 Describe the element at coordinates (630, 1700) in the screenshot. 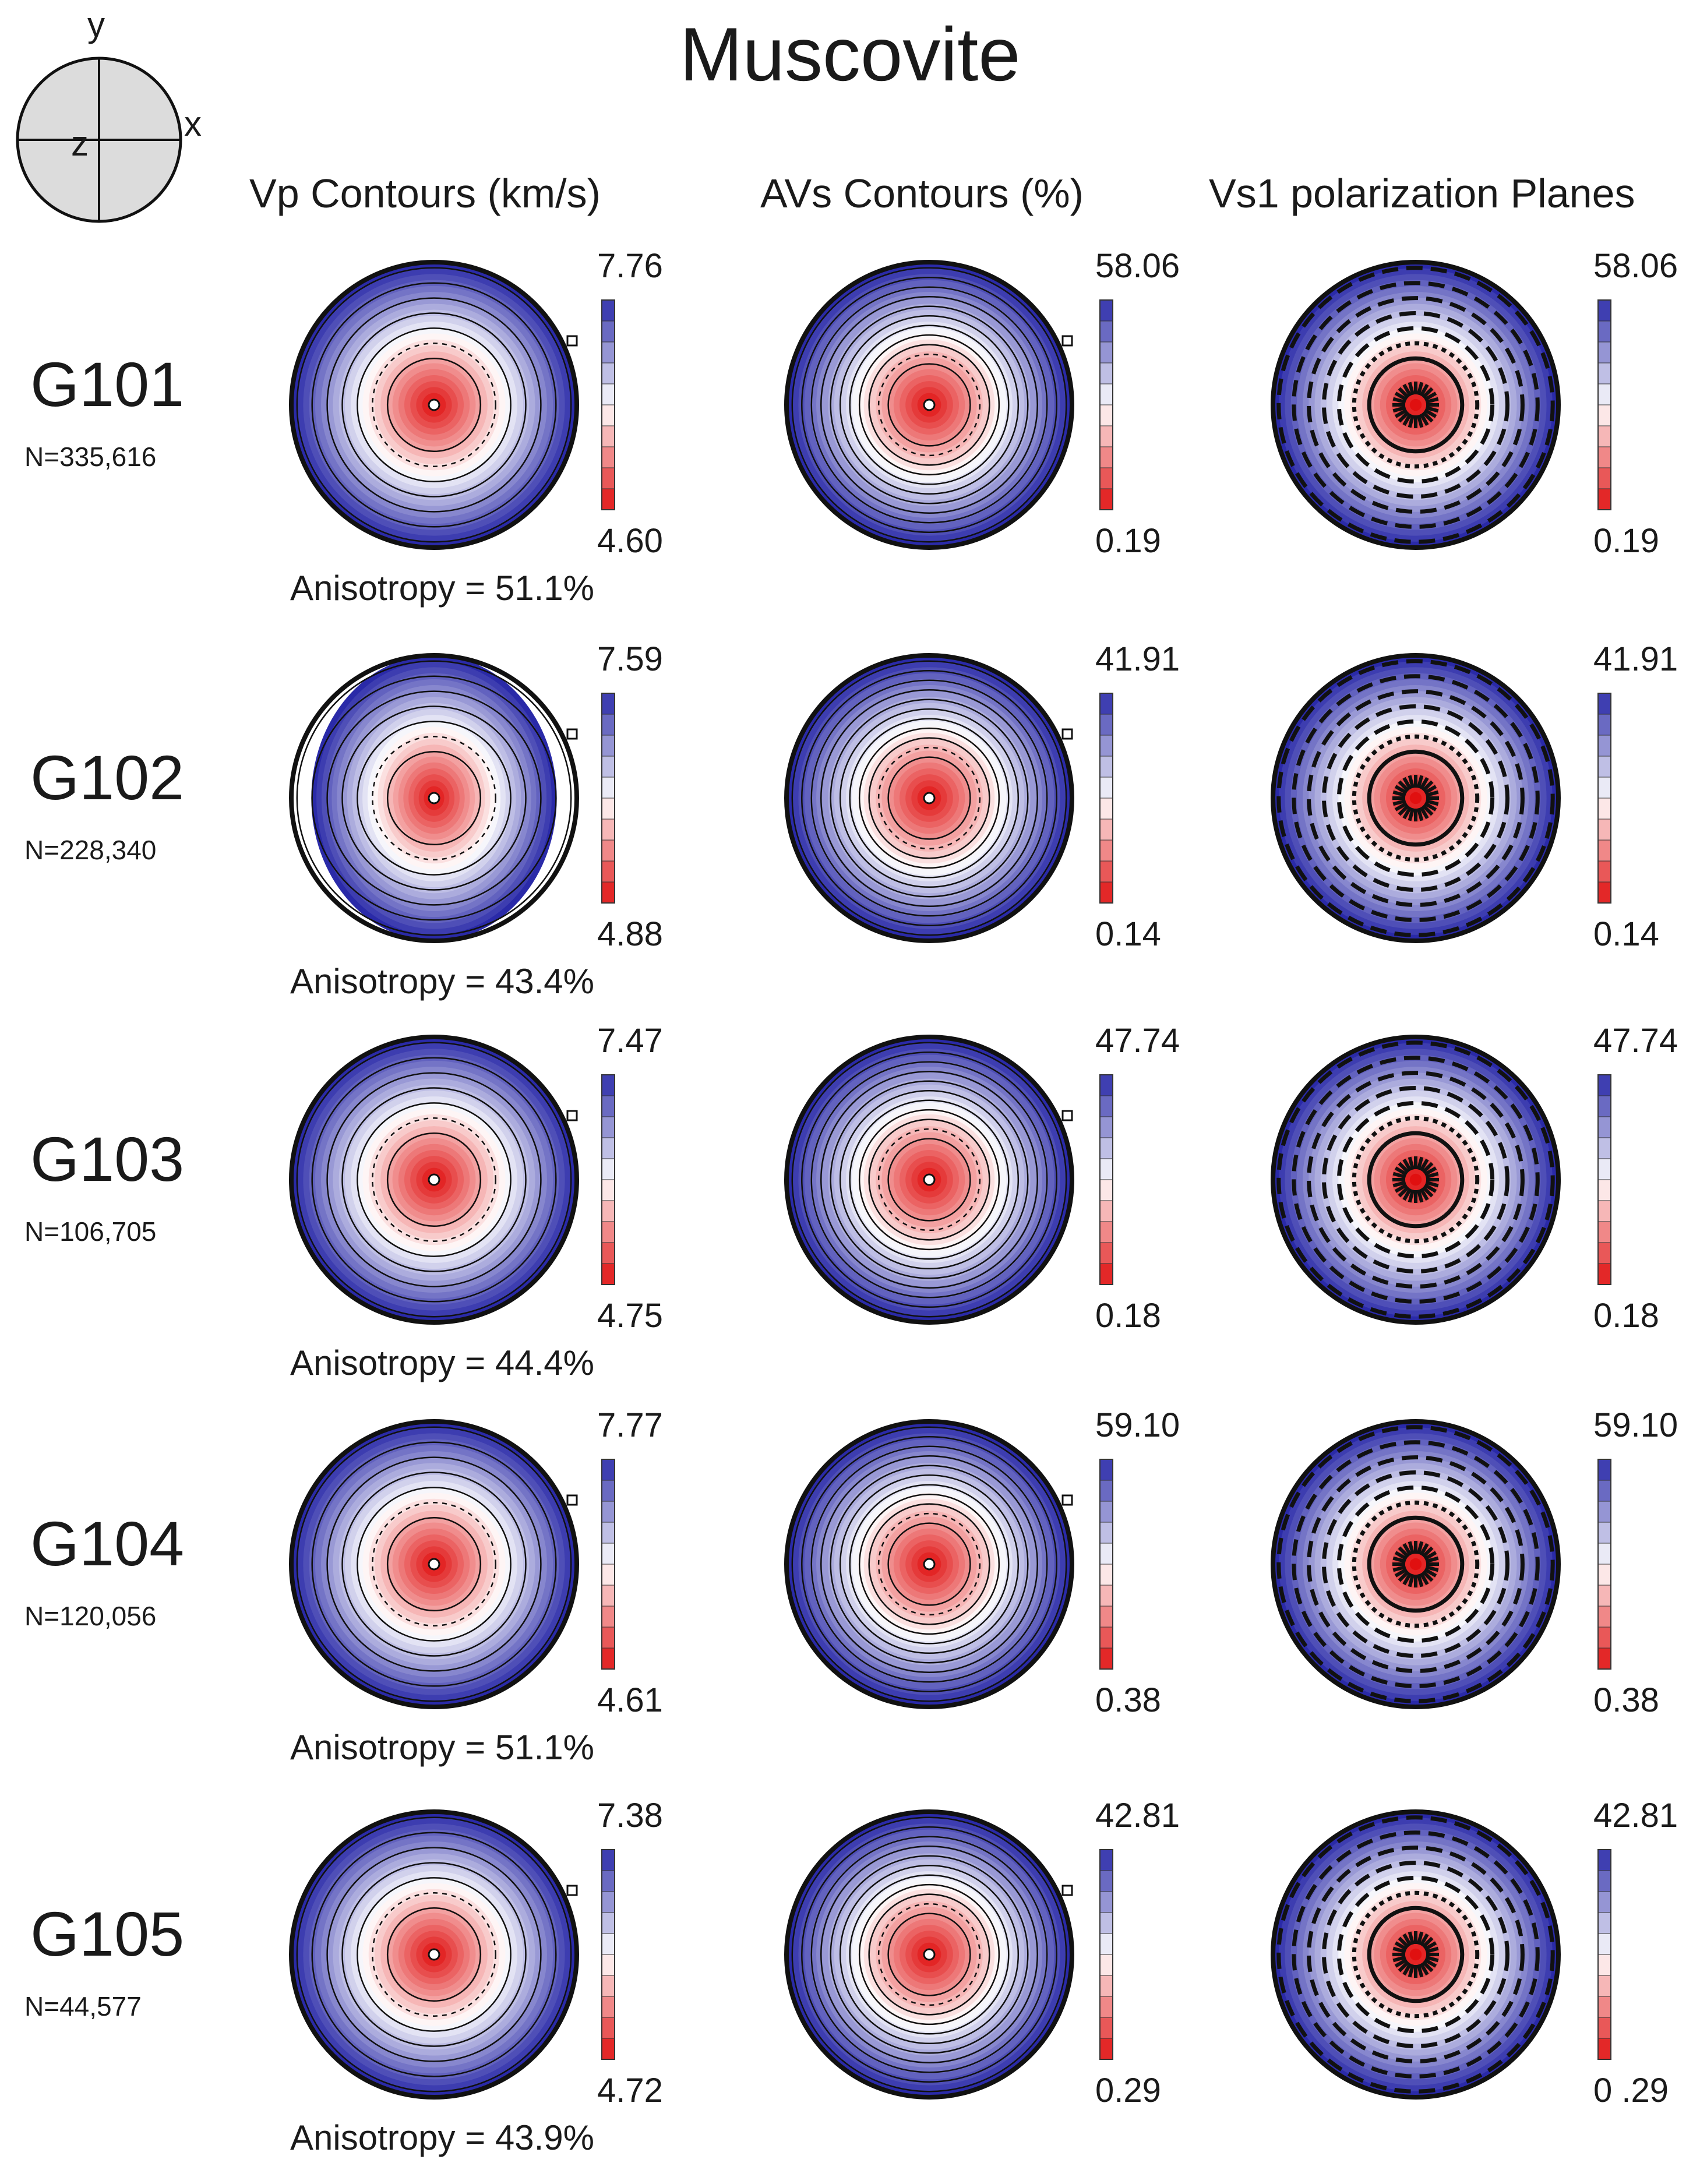

I see `vp-scale-min: 4.61` at that location.